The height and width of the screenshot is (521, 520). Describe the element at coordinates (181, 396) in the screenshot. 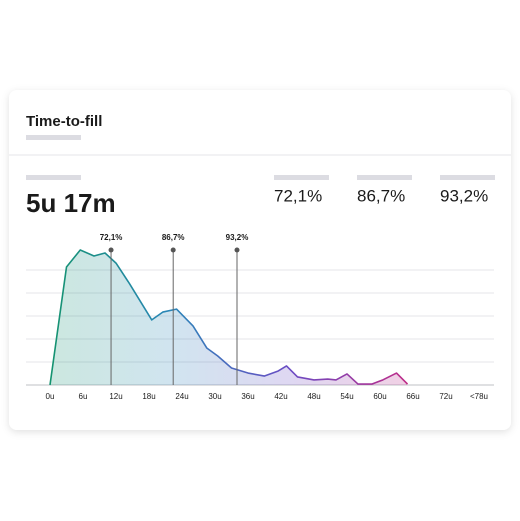

I see `x-tick-label: 24u` at that location.